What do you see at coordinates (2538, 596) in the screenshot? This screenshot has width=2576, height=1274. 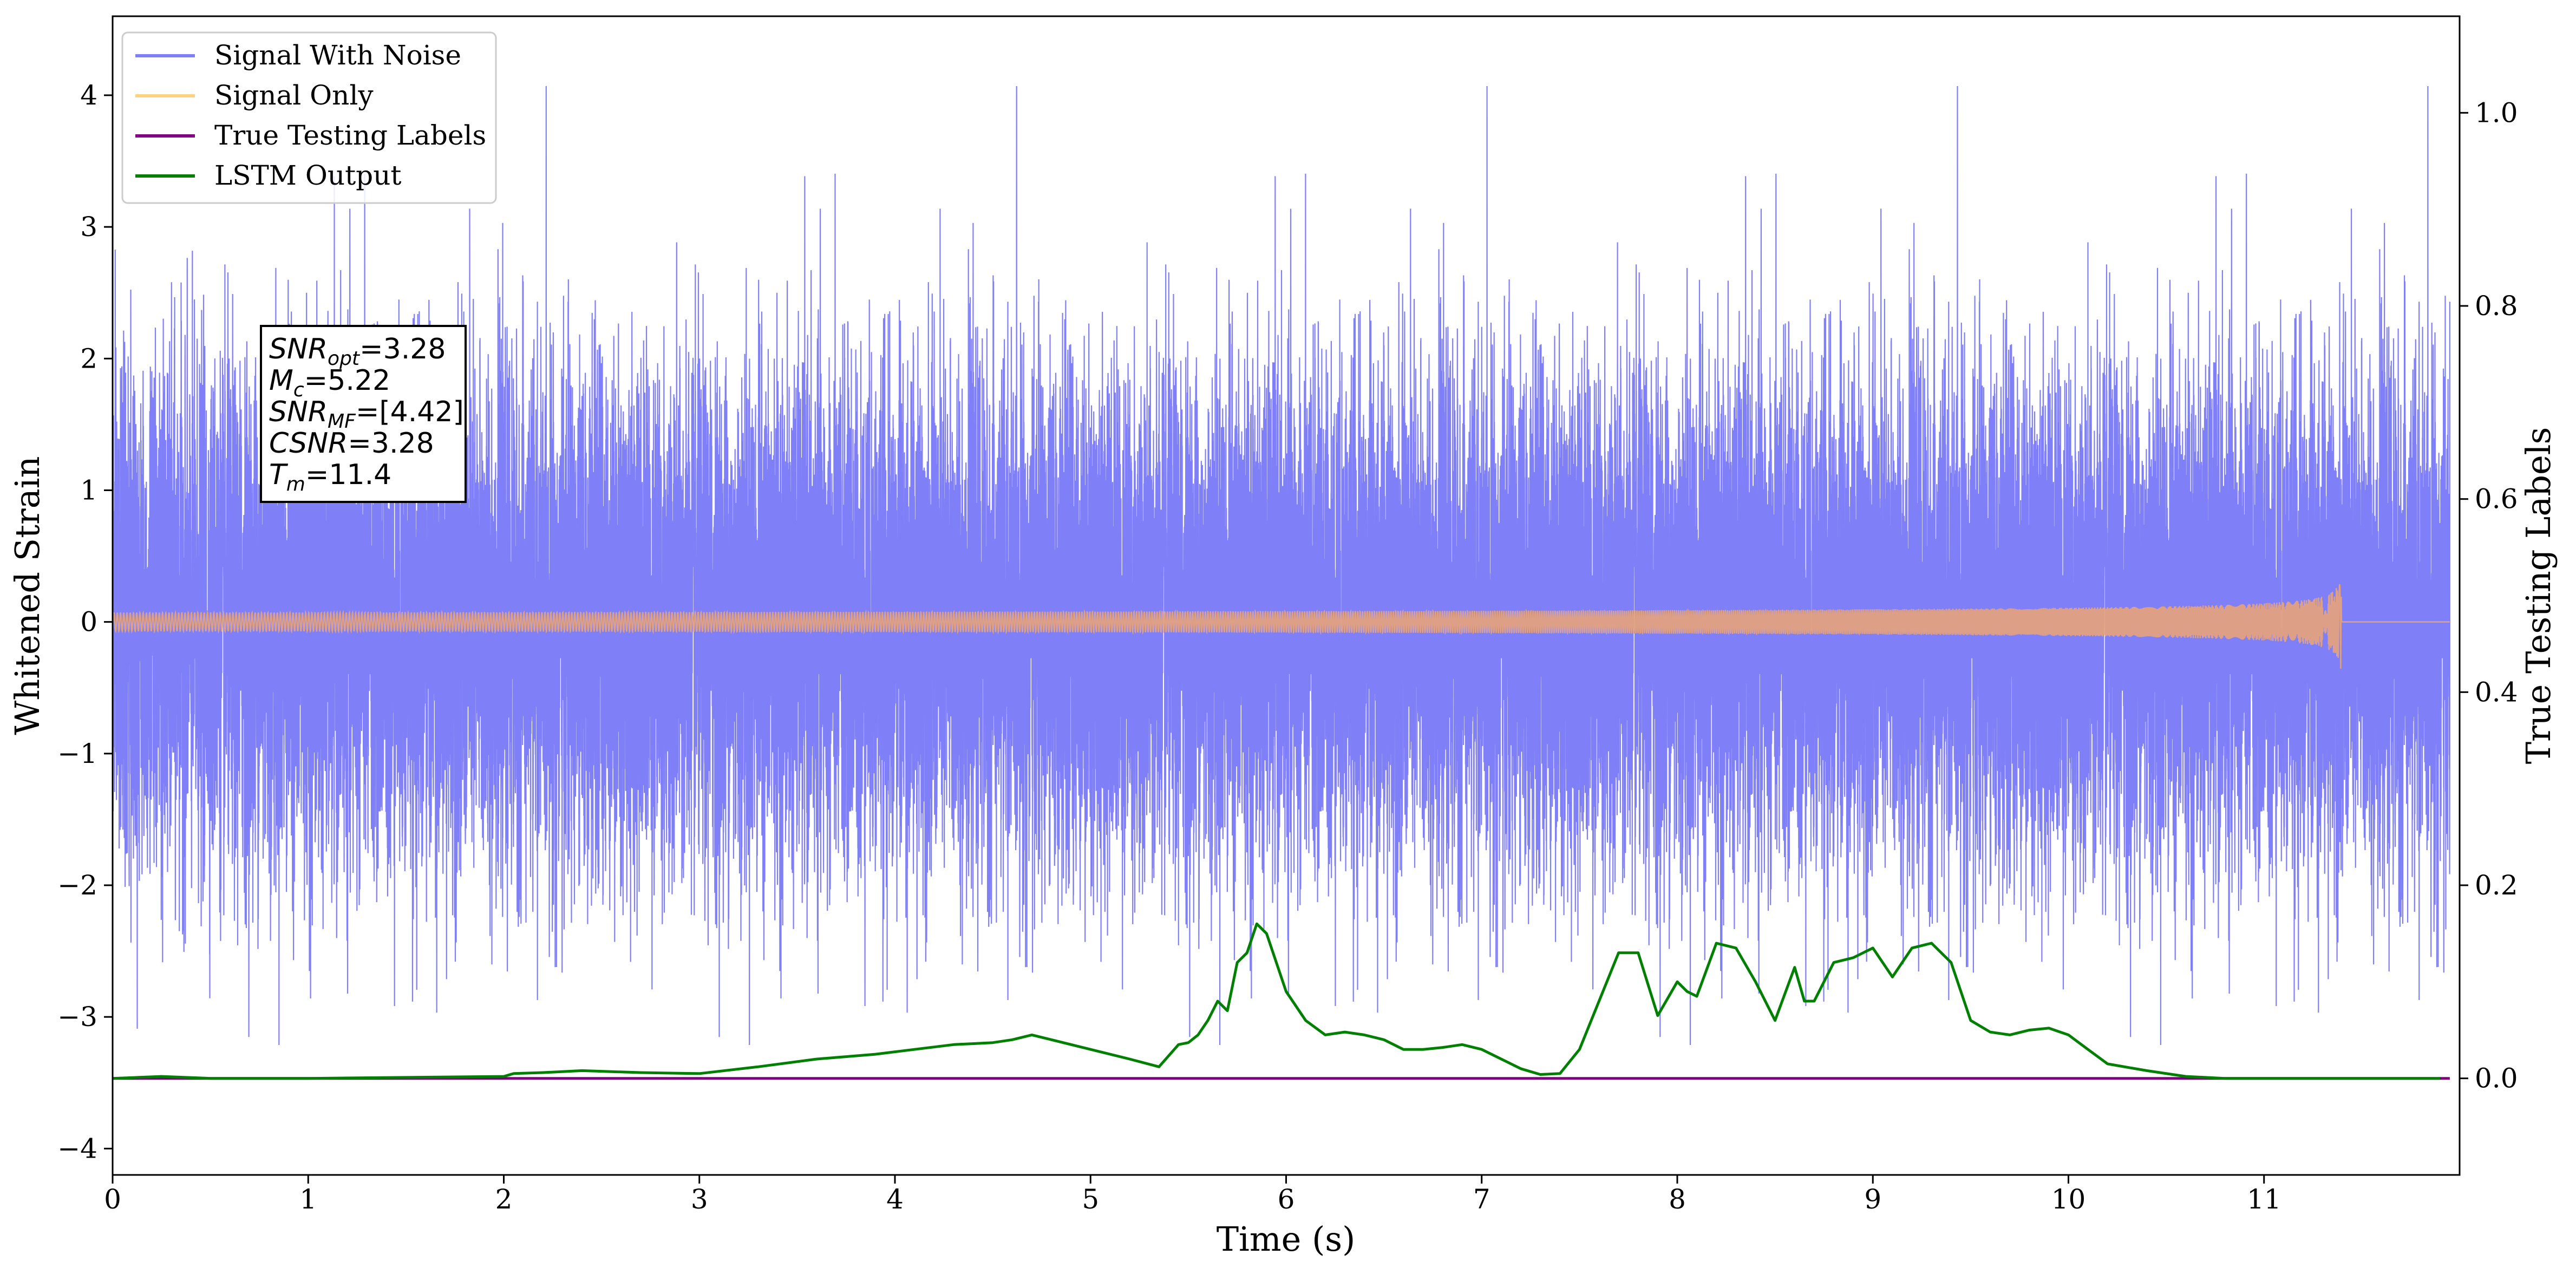 I see `y-axis-label-right: True Testing Labels` at bounding box center [2538, 596].